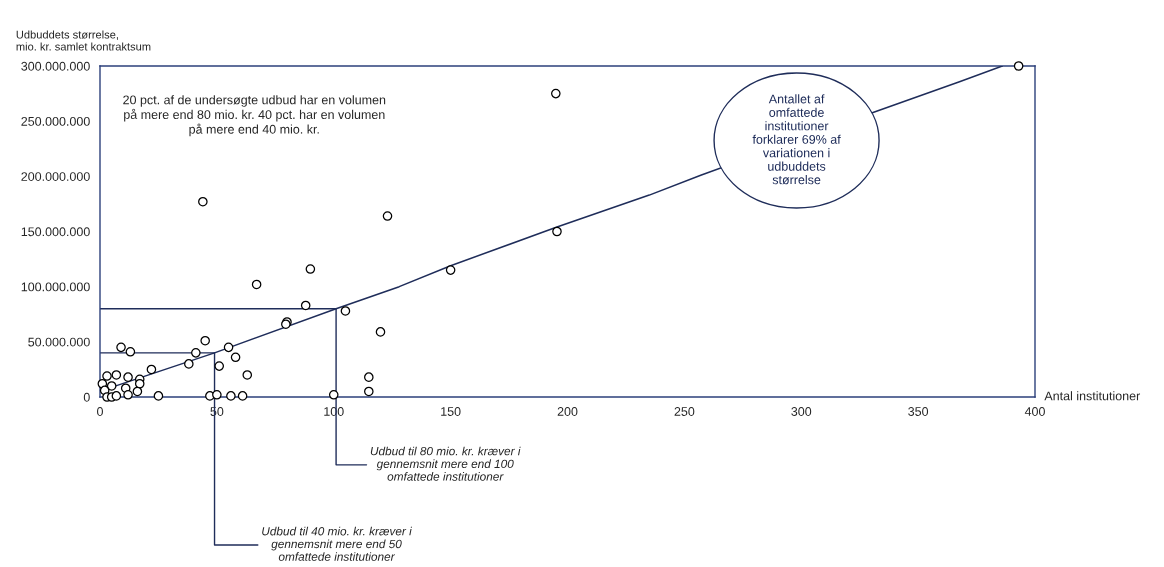  Describe the element at coordinates (55, 121) in the screenshot. I see `y-tick-label: 250.000.000` at that location.